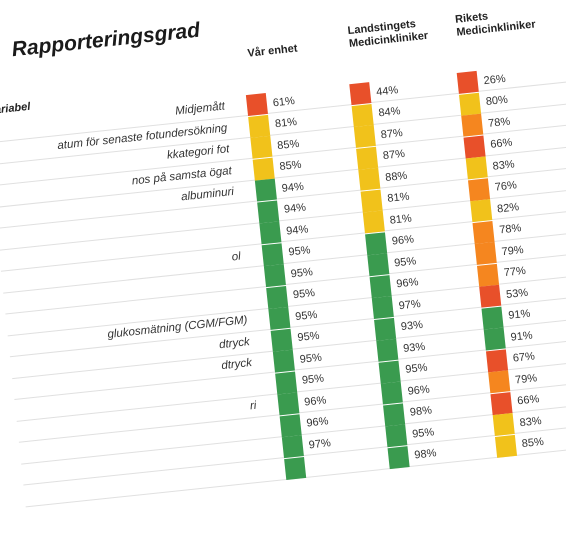  What do you see at coordinates (236, 256) in the screenshot?
I see `row-label-text: ol` at bounding box center [236, 256].